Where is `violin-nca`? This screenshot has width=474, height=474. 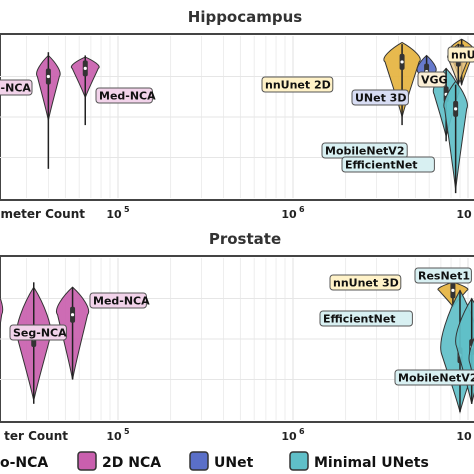
violin-nca is located at coordinates (2, 313).